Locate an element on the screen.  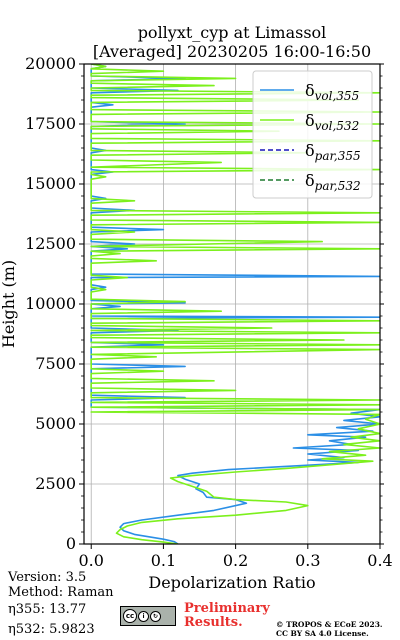
x-axis-label: Depolarization Ratio is located at coordinates (231, 582).